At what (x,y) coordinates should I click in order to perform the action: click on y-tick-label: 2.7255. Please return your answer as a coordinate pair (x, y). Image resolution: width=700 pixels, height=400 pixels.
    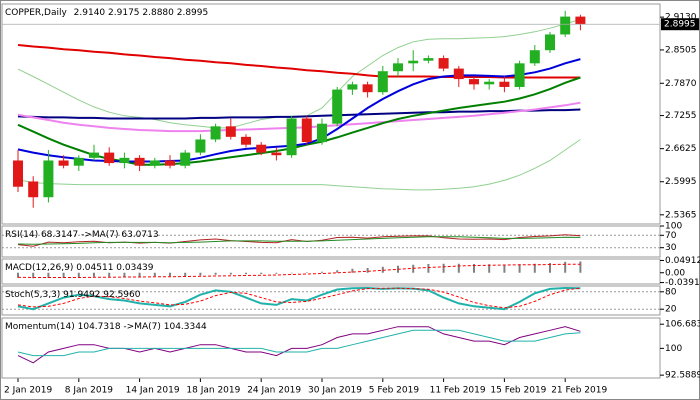
    Looking at the image, I should click on (681, 116).